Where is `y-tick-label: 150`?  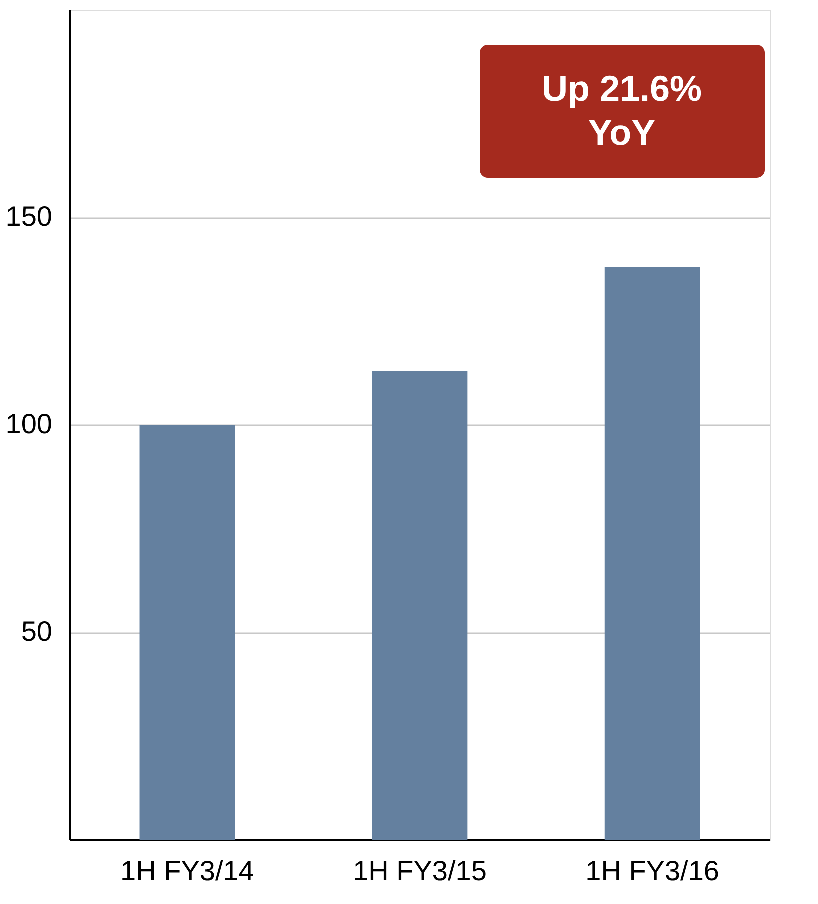
y-tick-label: 150 is located at coordinates (29, 216).